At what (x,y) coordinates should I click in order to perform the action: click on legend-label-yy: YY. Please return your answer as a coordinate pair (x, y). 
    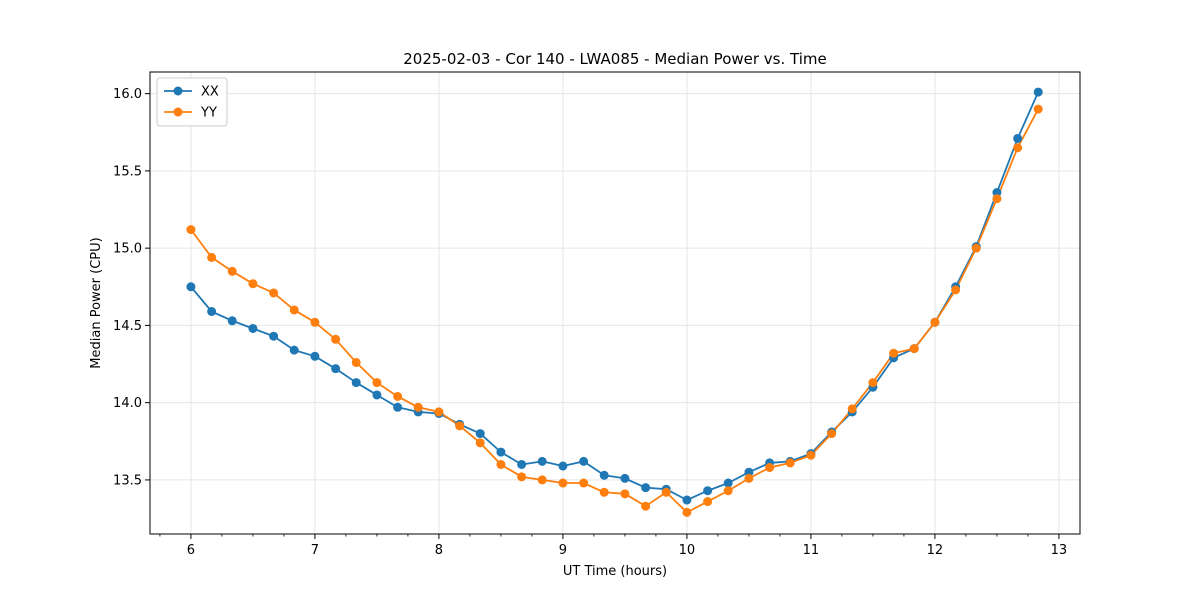
    Looking at the image, I should click on (208, 113).